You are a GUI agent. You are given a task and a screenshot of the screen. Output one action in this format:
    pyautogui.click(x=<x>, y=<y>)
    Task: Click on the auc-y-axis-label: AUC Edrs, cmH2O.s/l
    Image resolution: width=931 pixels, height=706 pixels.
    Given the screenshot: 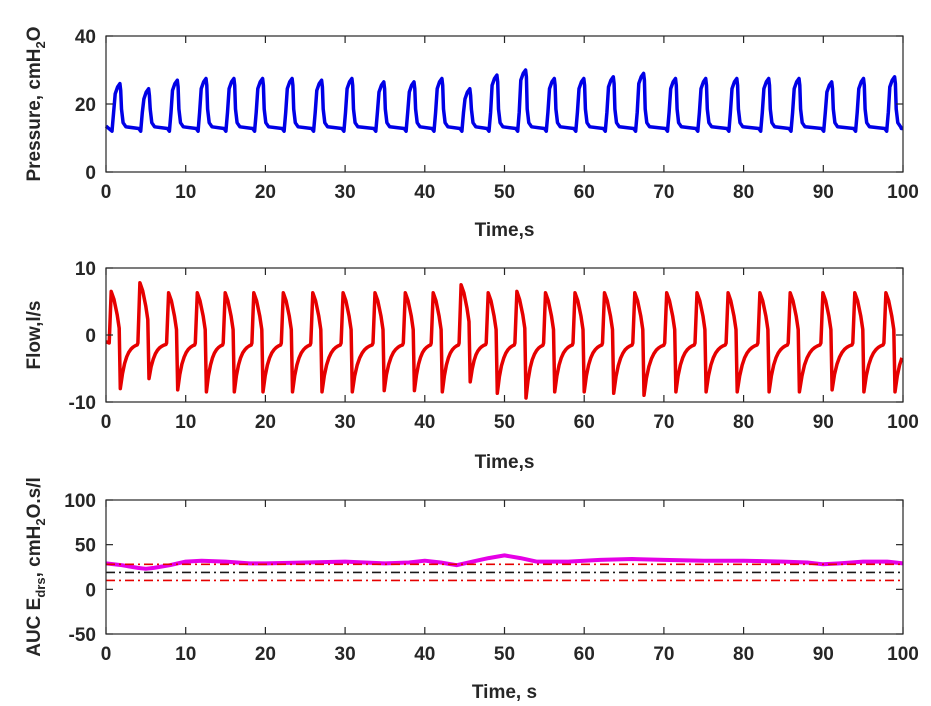 What is the action you would take?
    pyautogui.click(x=36, y=567)
    